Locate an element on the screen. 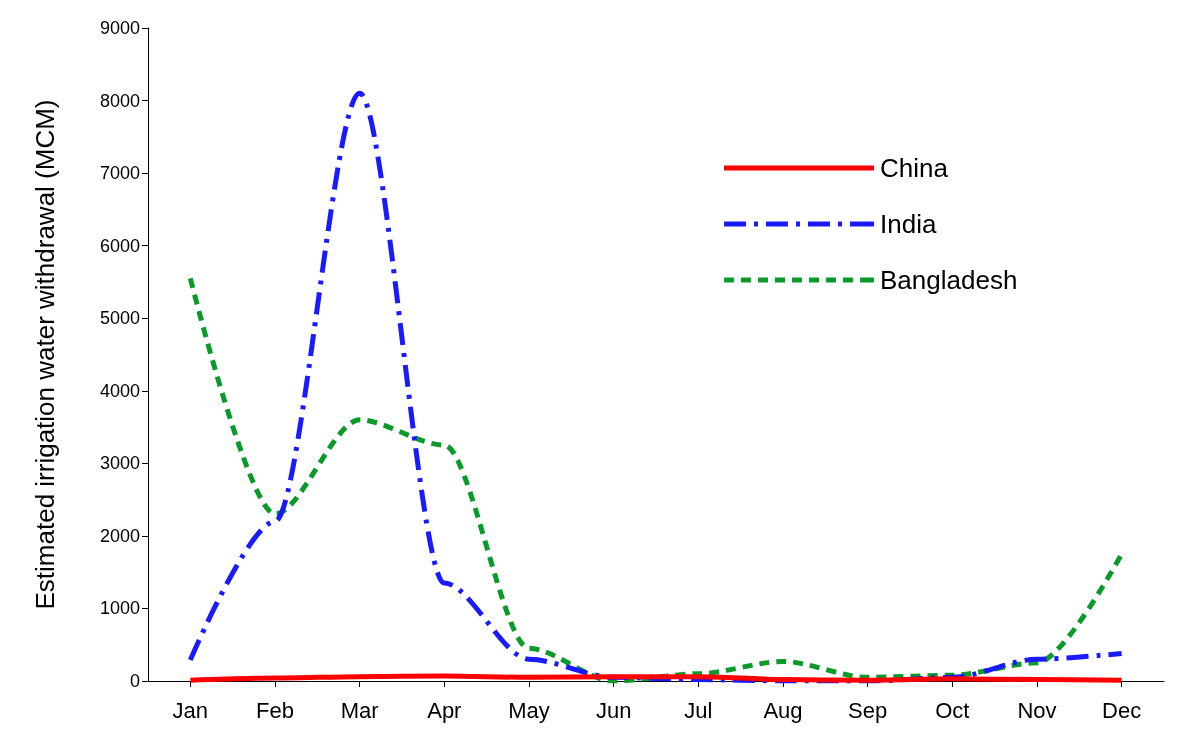 The image size is (1202, 751). legend-label: Bangladesh is located at coordinates (949, 280).